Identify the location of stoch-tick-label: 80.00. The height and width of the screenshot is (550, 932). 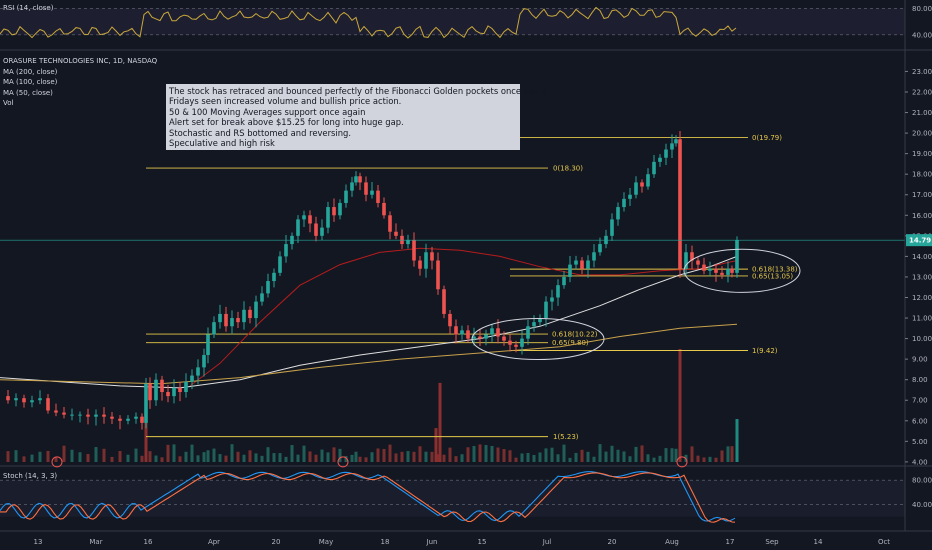
(922, 481).